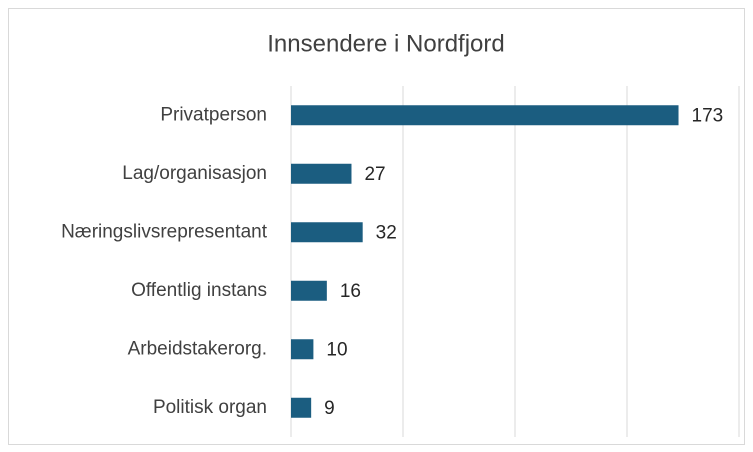  I want to click on y-tick-label: Næringslivsrepresentant, so click(164, 231).